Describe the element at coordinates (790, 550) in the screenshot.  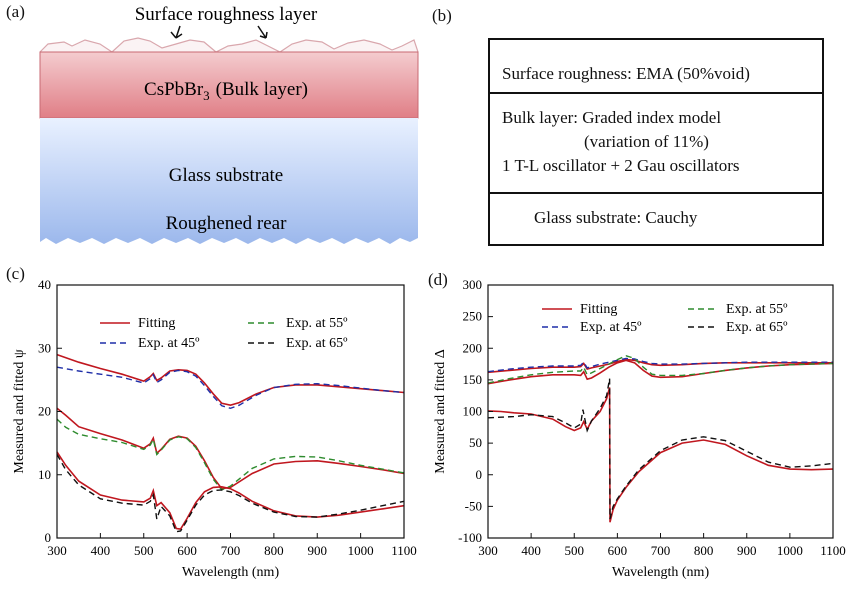
I see `delta-xtick-label: 1000` at that location.